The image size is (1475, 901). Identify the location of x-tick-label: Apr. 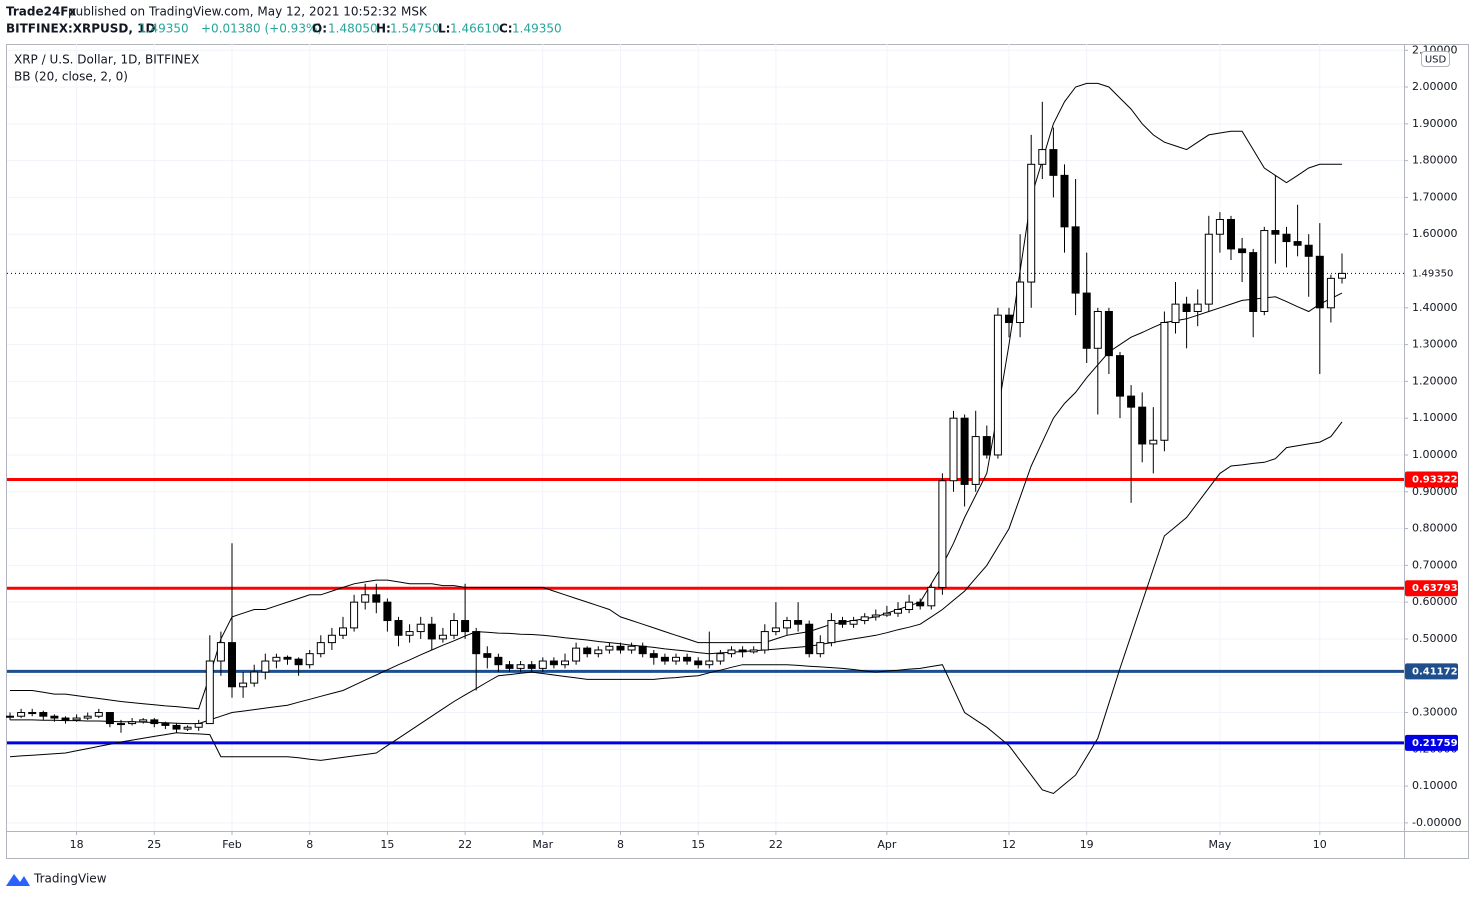
(887, 844).